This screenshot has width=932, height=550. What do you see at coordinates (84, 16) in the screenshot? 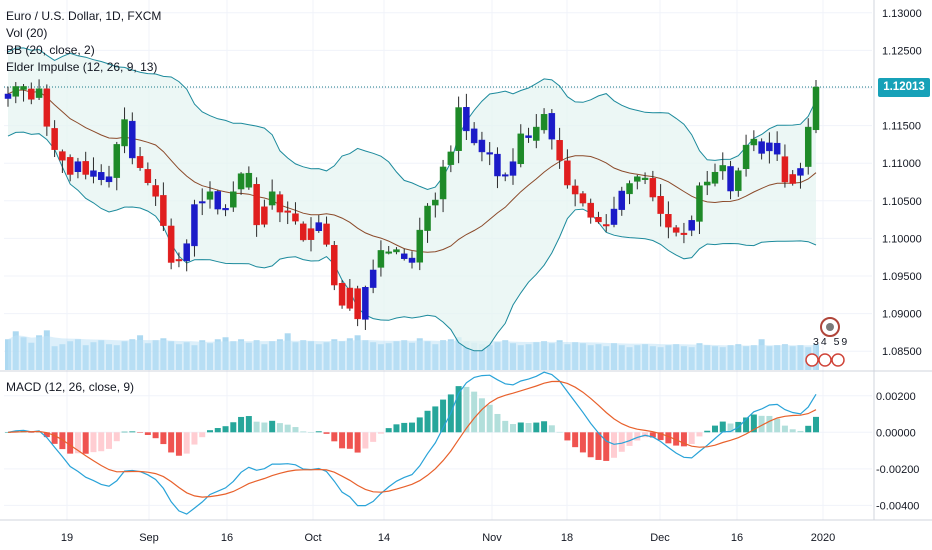
I see `legend-symbol: Euro / U.S. Dollar, 1D, FXCM` at bounding box center [84, 16].